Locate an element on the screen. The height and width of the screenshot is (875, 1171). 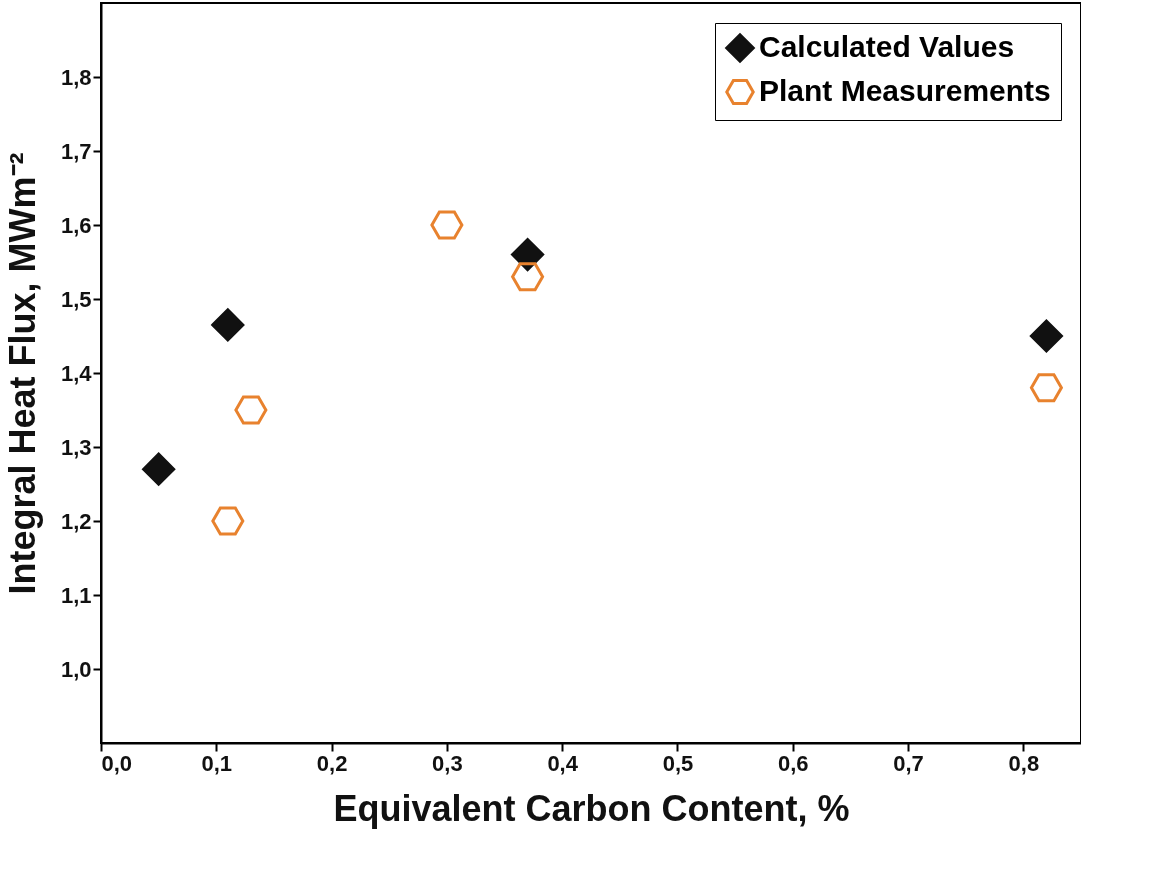
y-tick-label: 1,7 is located at coordinates (76, 151).